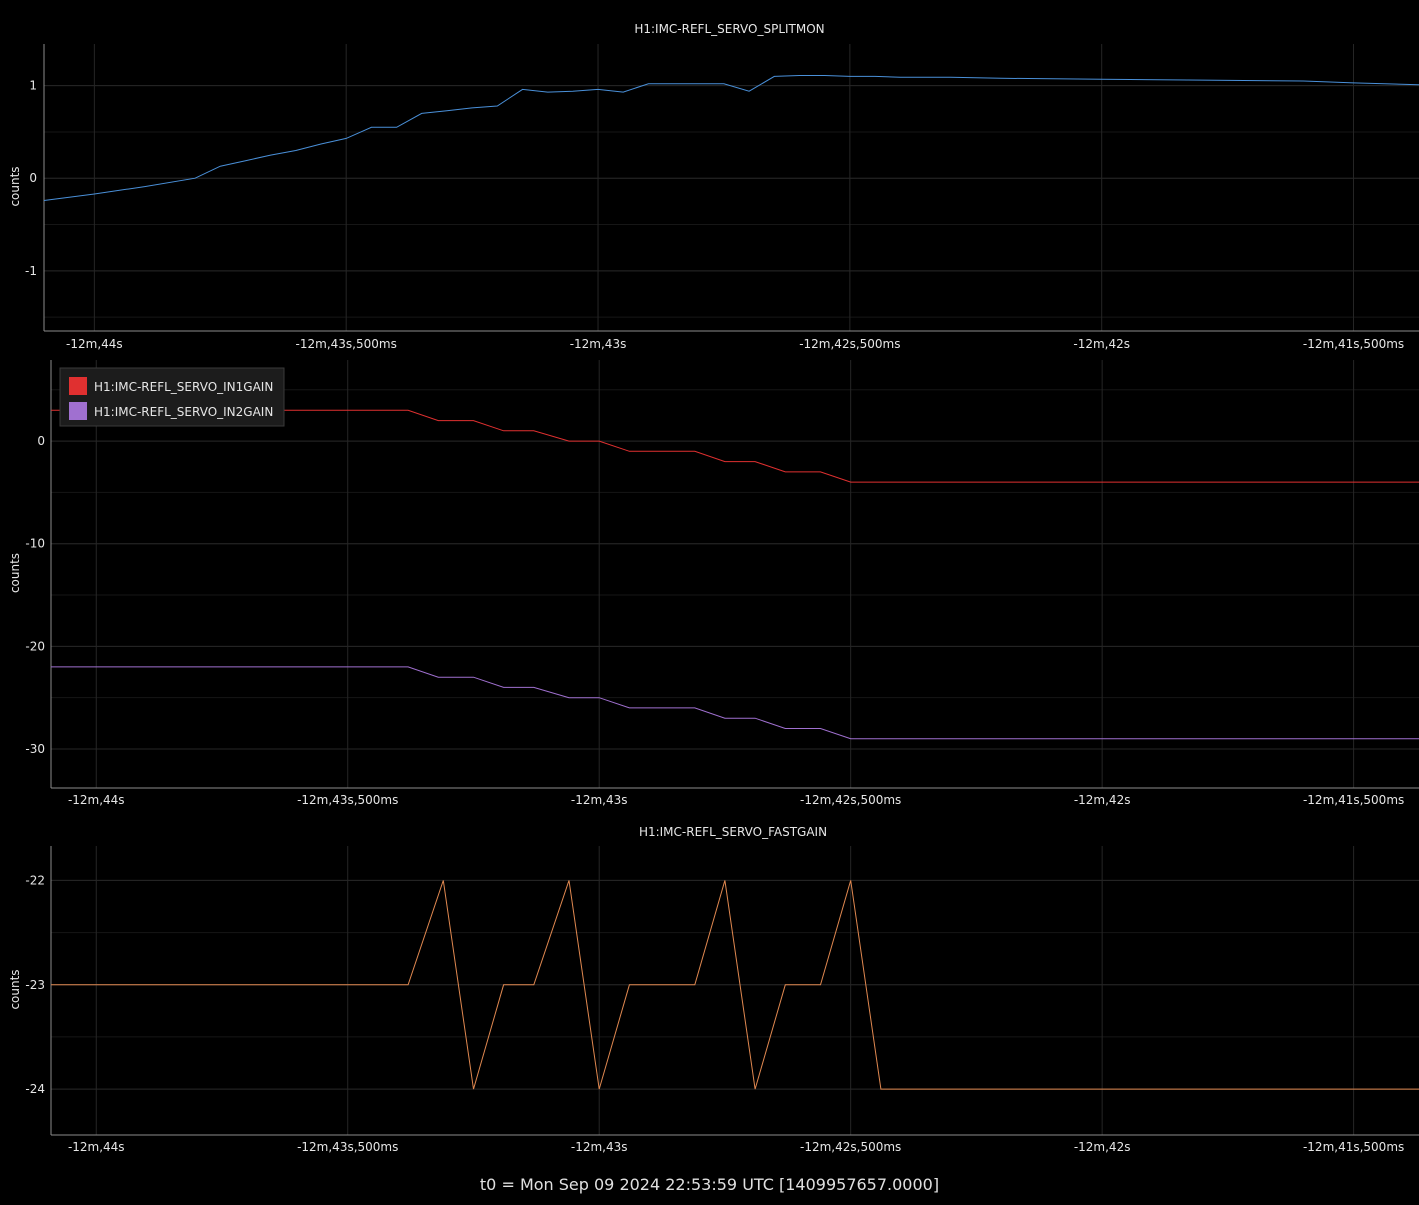  What do you see at coordinates (35, 1089) in the screenshot?
I see `y-tick-label: -24` at bounding box center [35, 1089].